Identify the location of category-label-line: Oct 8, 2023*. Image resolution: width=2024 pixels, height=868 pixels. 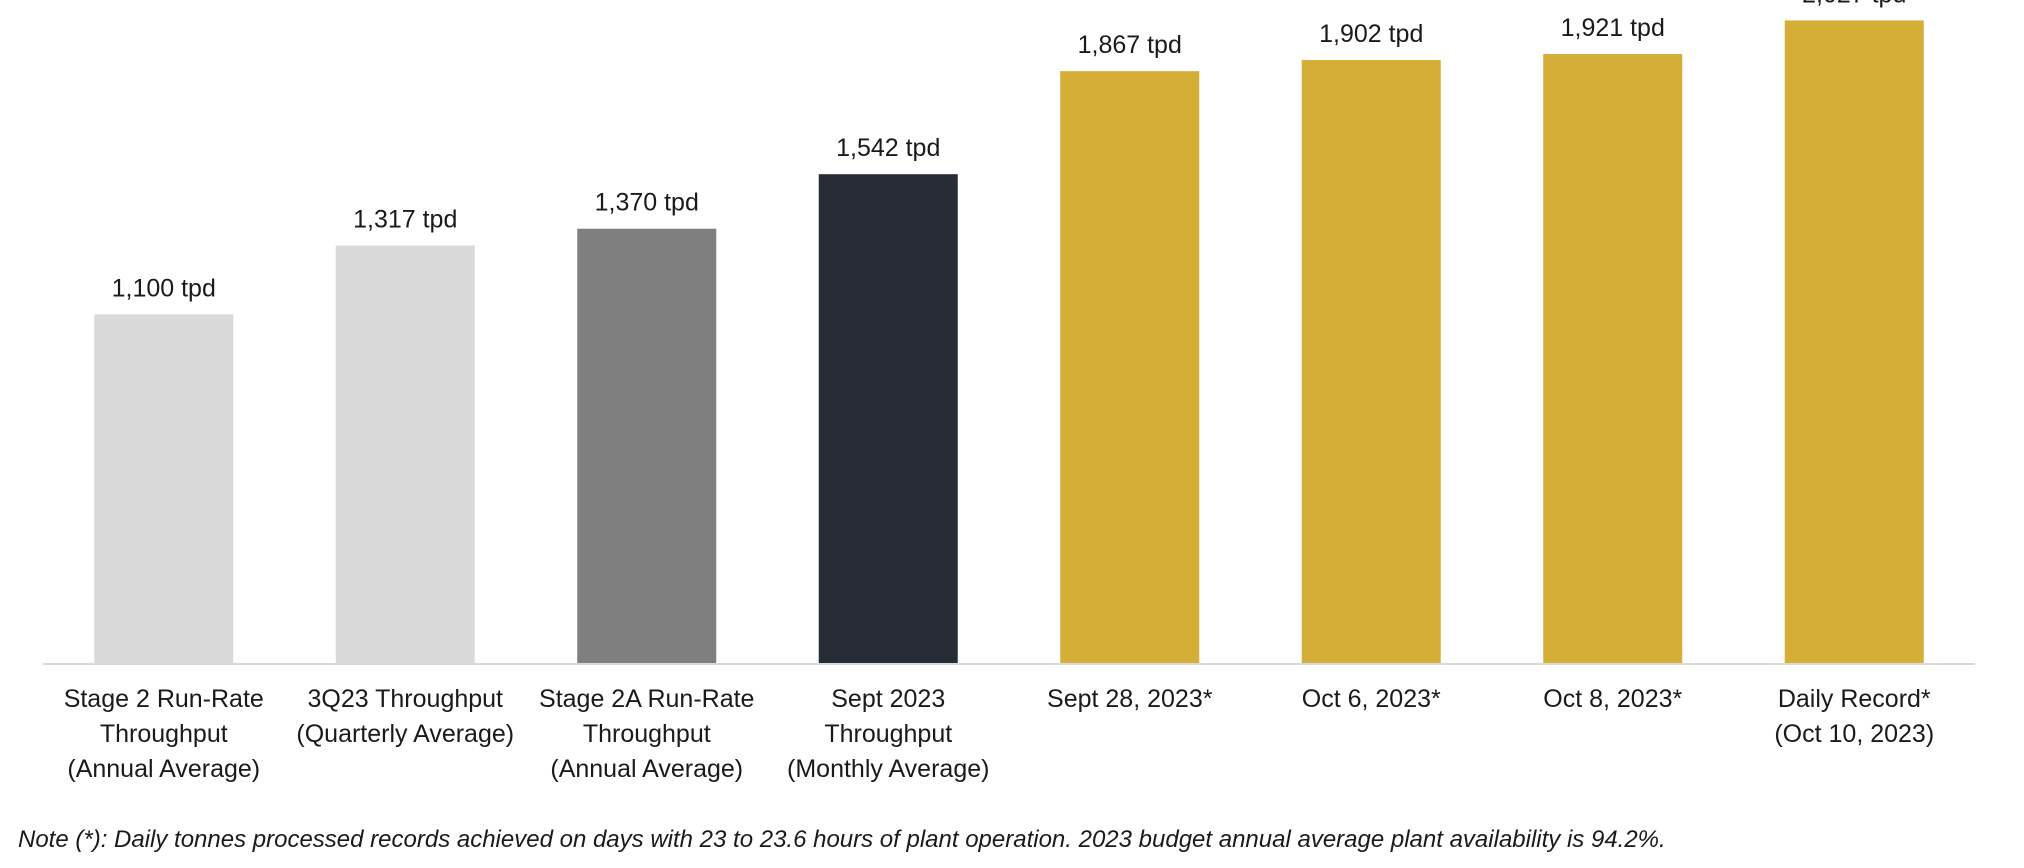
(1612, 699).